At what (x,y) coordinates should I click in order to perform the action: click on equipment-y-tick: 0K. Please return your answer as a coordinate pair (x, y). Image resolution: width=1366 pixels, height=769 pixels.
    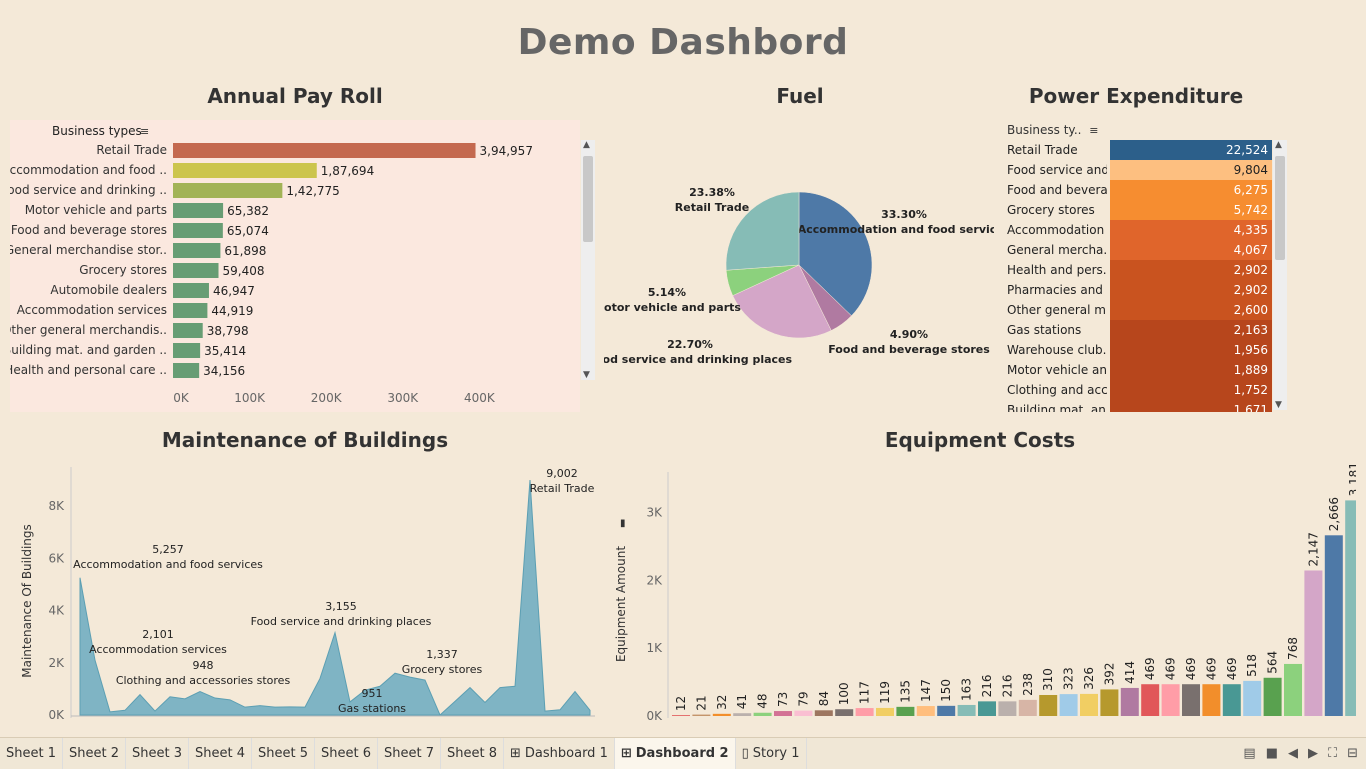
    Looking at the image, I should click on (654, 716).